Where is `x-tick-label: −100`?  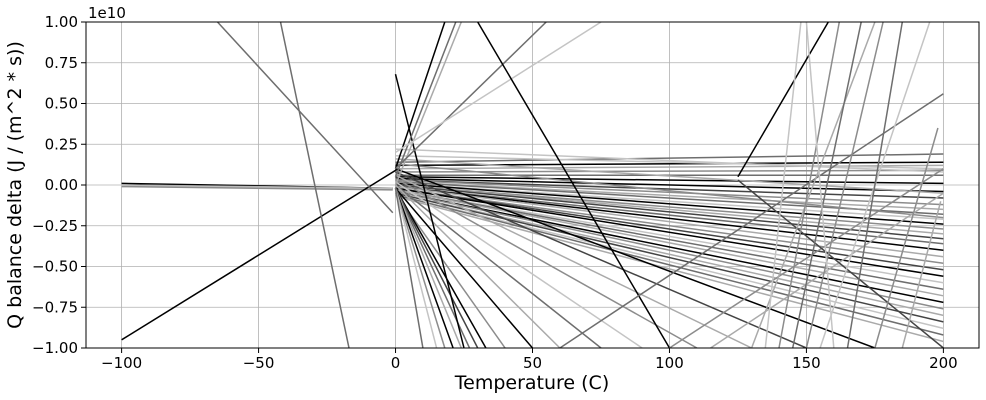 x-tick-label: −100 is located at coordinates (121, 363).